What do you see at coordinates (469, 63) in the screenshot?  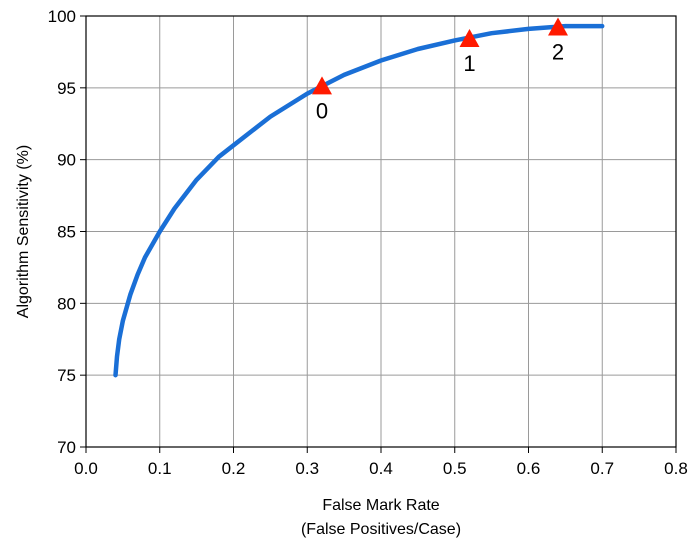 I see `operating-point-label: 1` at bounding box center [469, 63].